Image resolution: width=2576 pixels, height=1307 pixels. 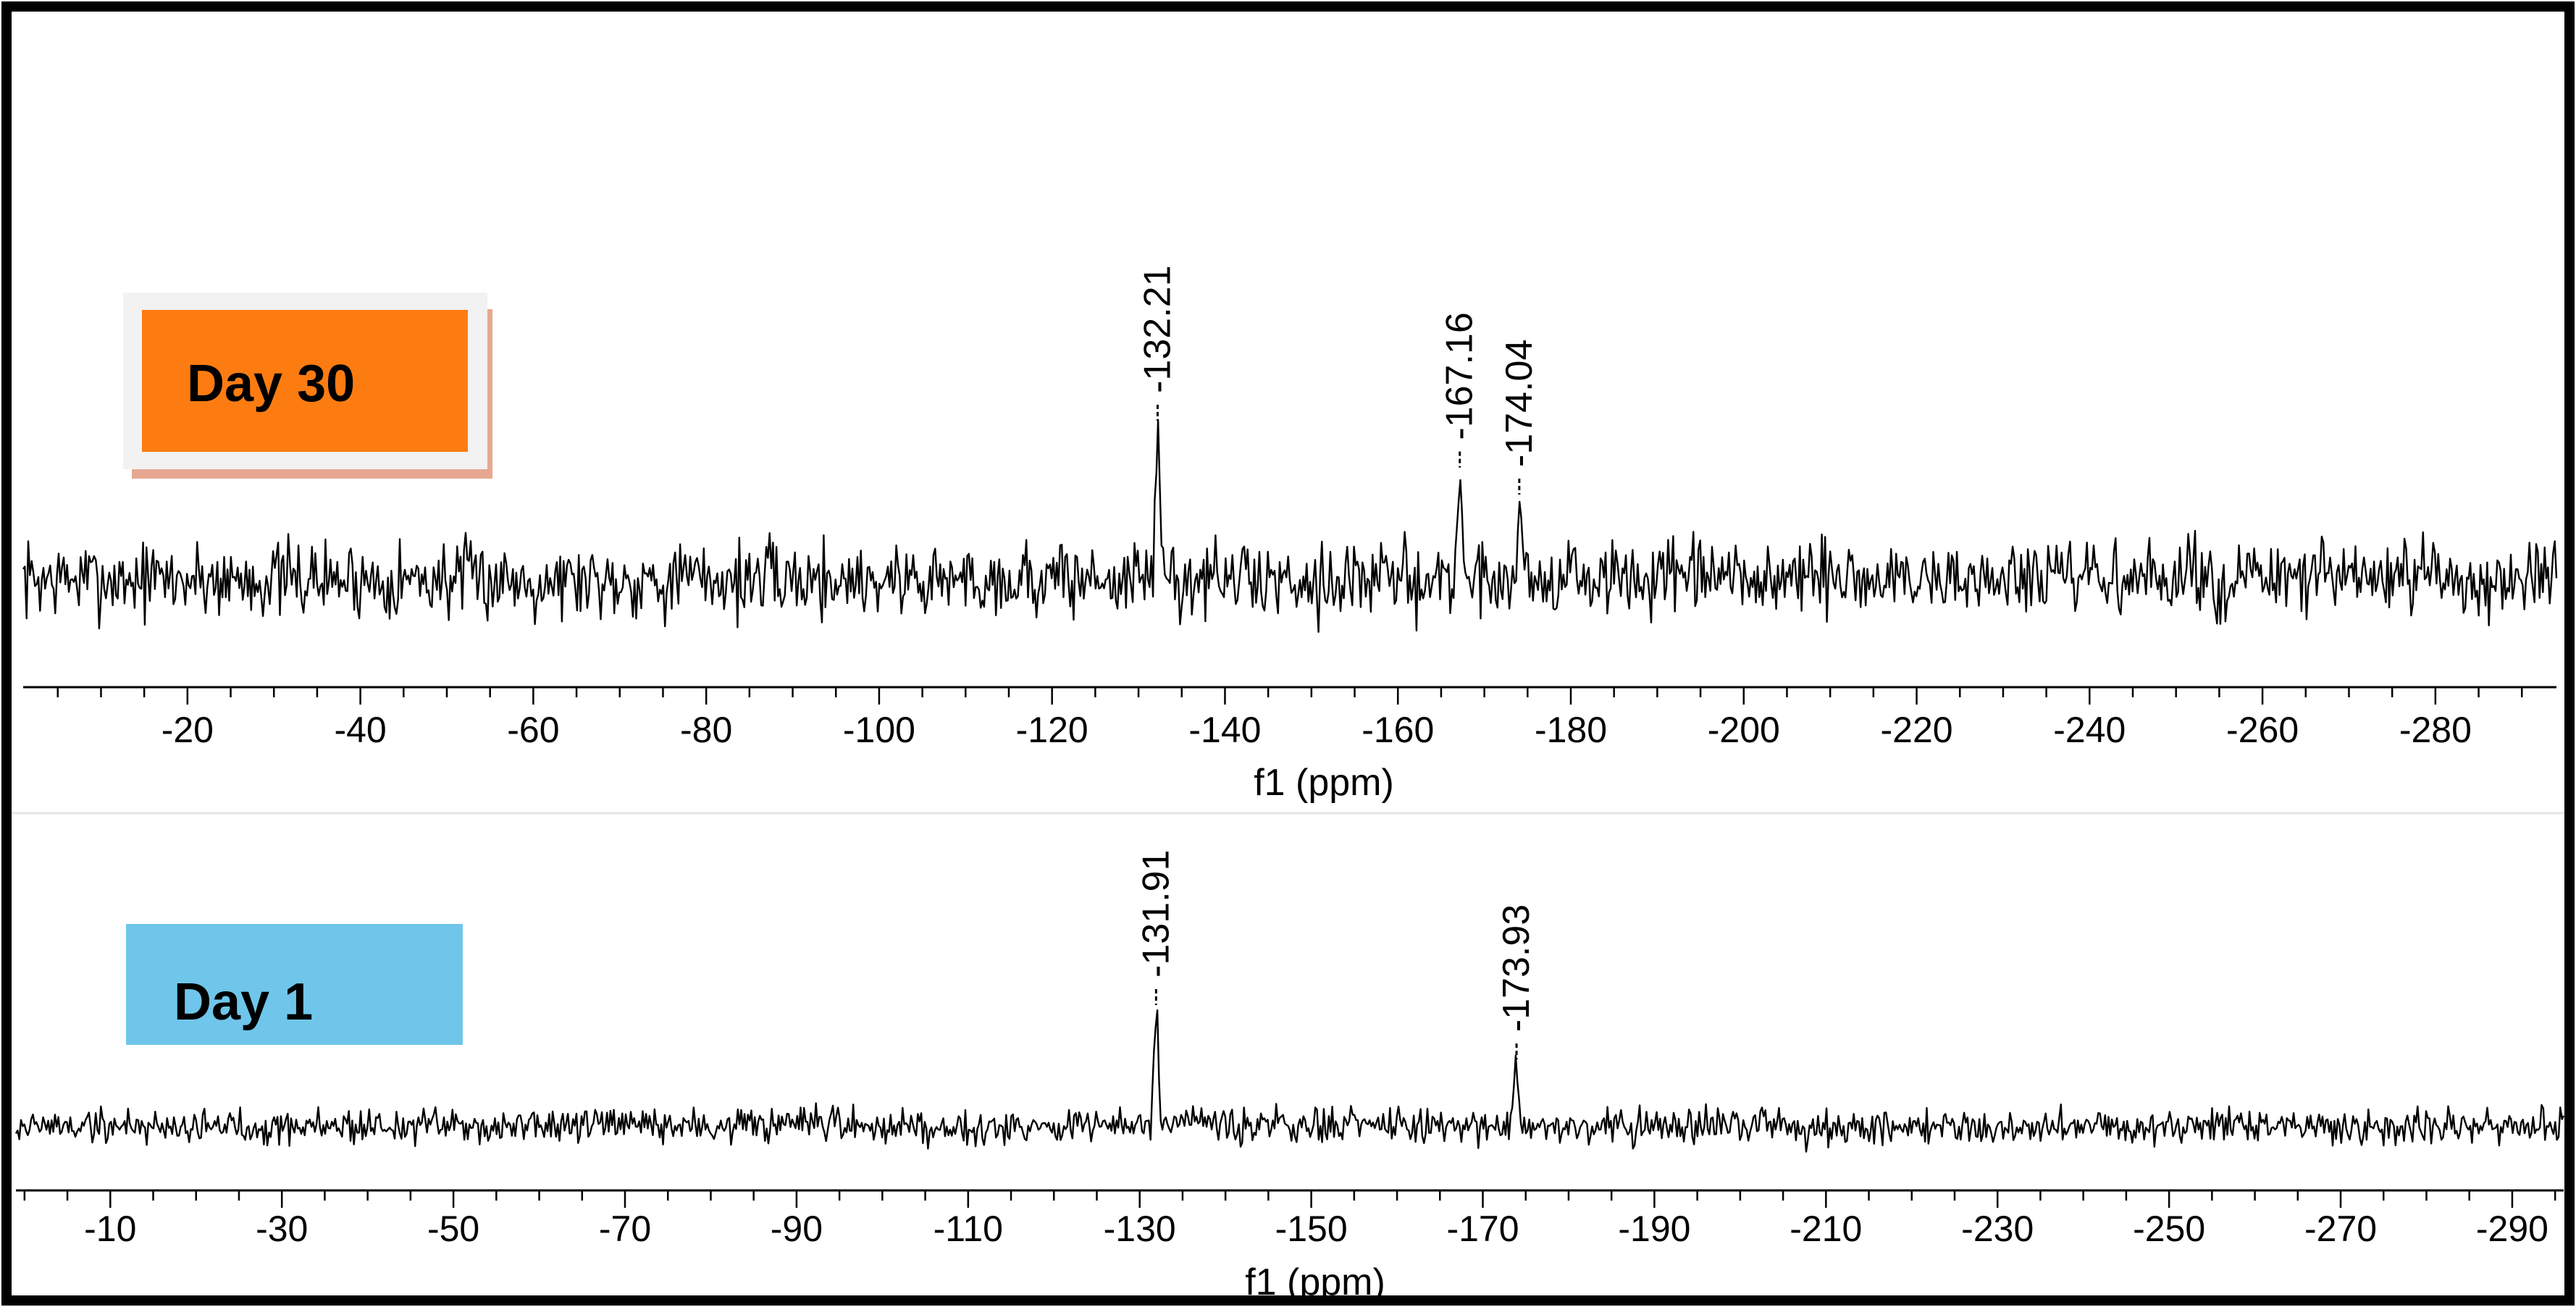 I want to click on day30-badge: Day 30, so click(x=307, y=386).